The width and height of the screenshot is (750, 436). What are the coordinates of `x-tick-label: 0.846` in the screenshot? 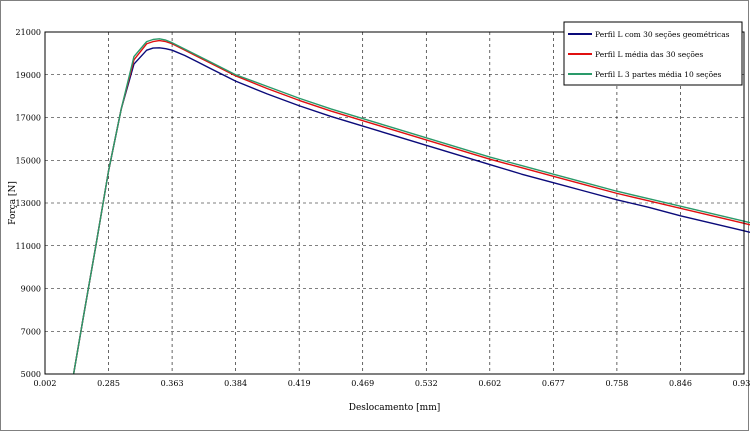 It's located at (680, 383).